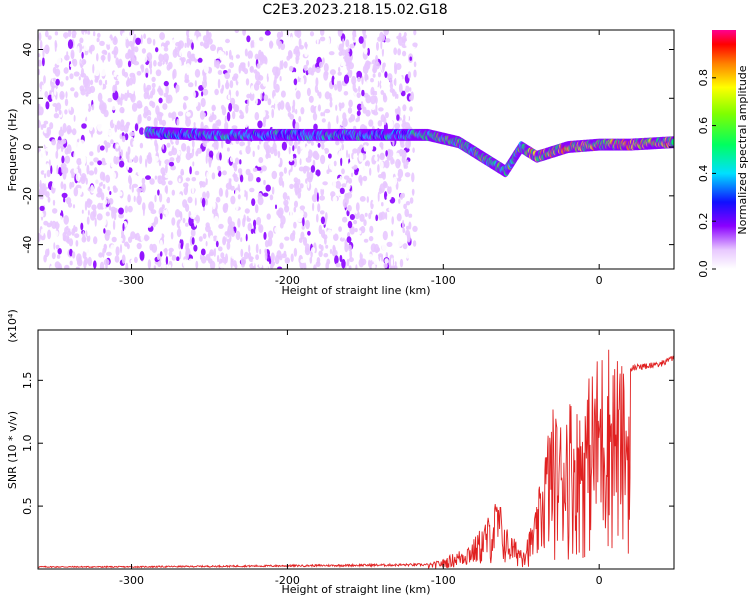 Image resolution: width=750 pixels, height=600 pixels. Describe the element at coordinates (27, 98) in the screenshot. I see `spectrogram-ytick-label: 20` at that location.